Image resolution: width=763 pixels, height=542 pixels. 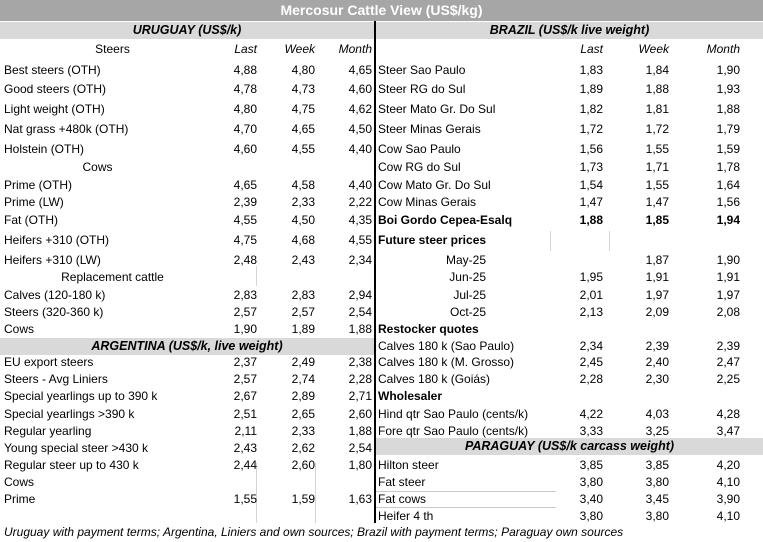 I want to click on row-value: 4,80, so click(x=303, y=70).